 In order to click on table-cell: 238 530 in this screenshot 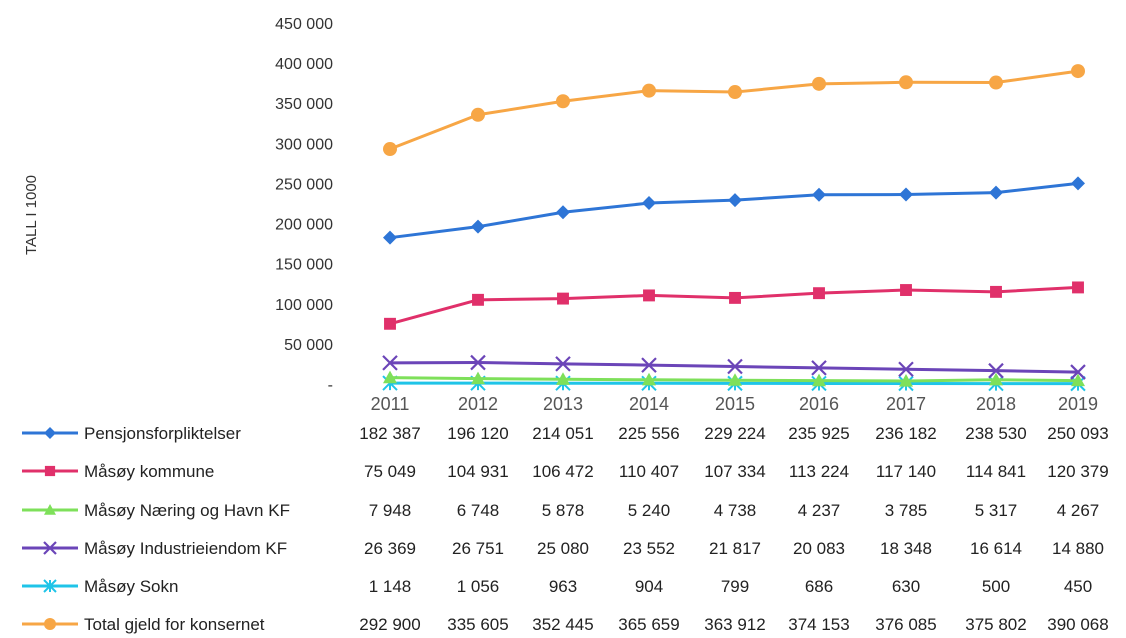, I will do `click(995, 433)`.